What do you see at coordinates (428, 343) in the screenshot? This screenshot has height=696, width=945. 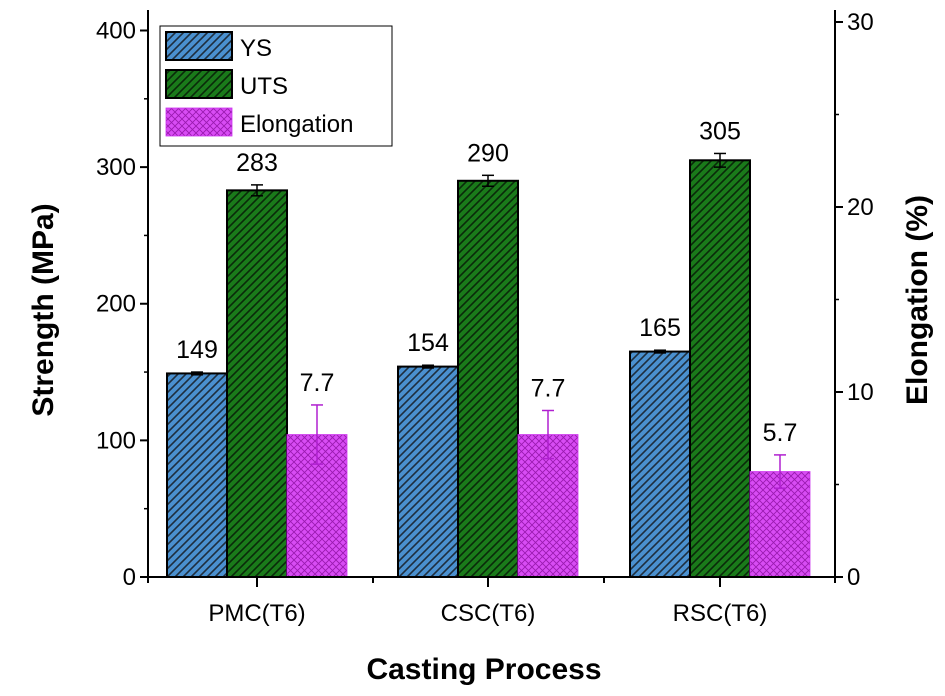 I see `data-label-ys: 154` at bounding box center [428, 343].